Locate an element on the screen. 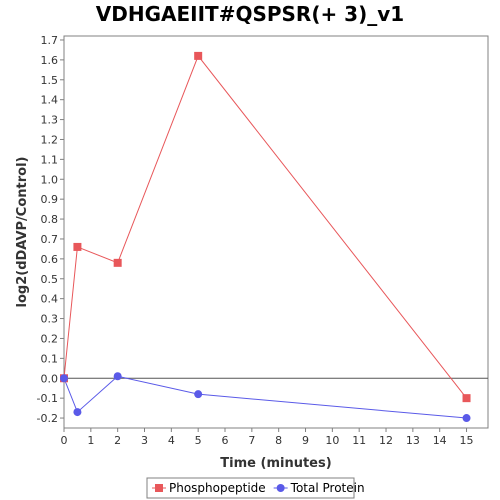  x-tick-label: 12 is located at coordinates (386, 440).